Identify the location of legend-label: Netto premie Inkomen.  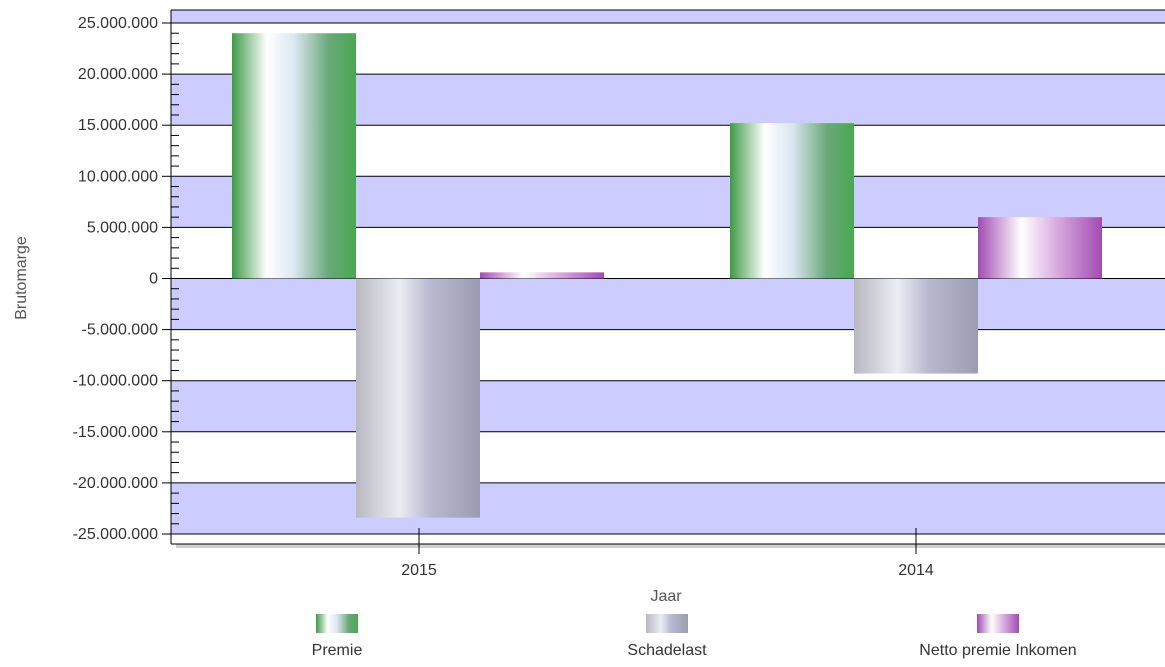
(997, 650).